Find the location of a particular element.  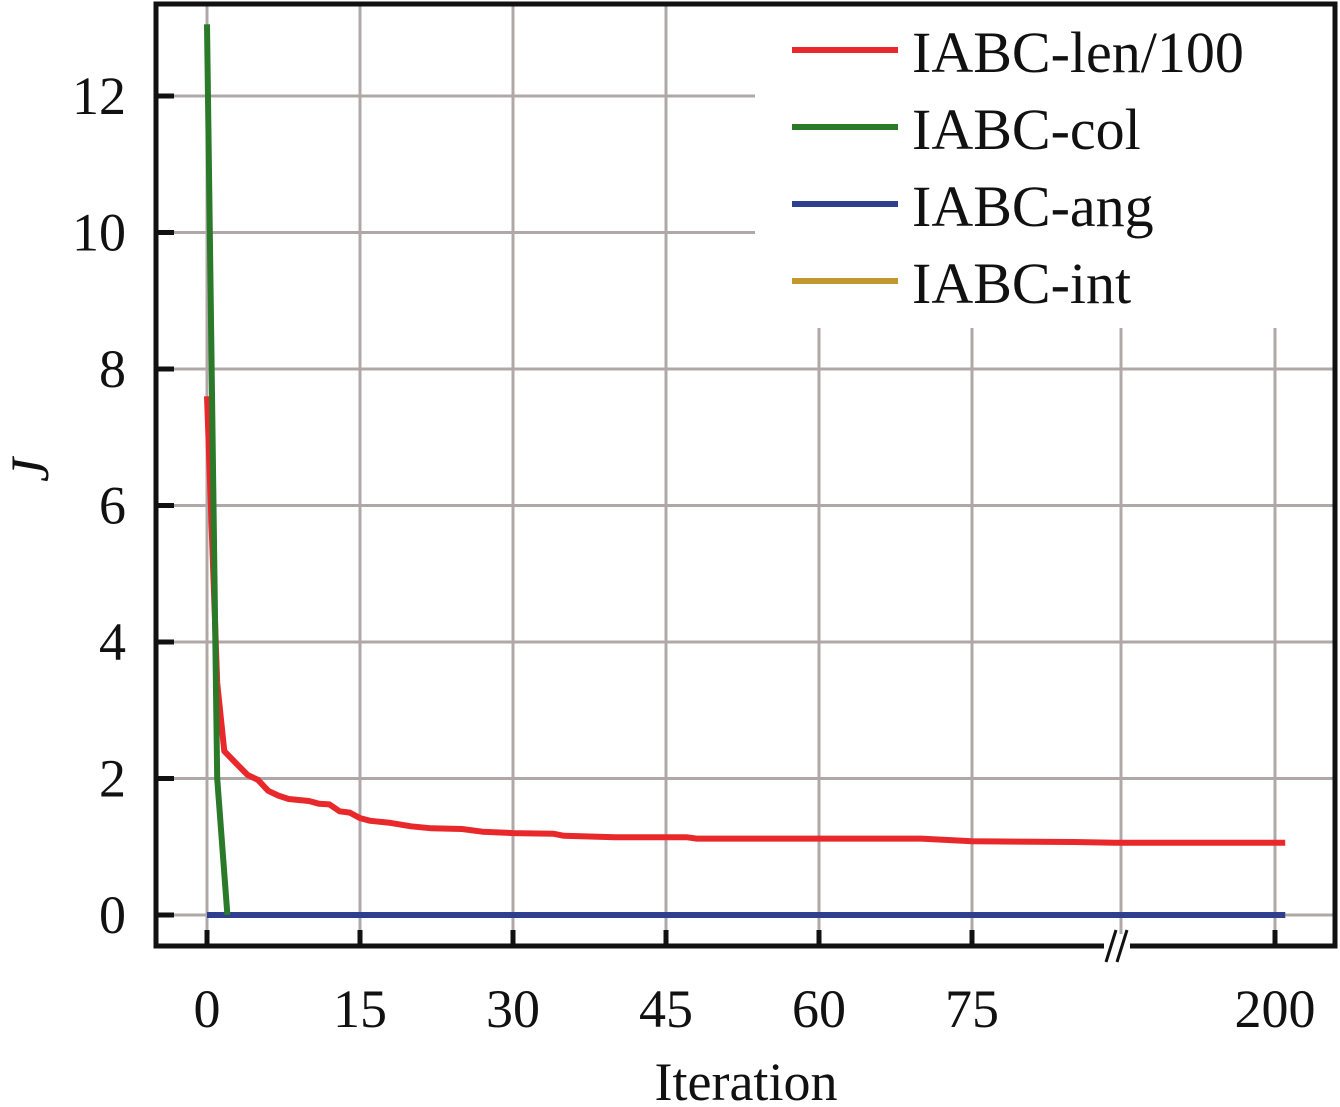

x-tick-label: 30 is located at coordinates (513, 1009).